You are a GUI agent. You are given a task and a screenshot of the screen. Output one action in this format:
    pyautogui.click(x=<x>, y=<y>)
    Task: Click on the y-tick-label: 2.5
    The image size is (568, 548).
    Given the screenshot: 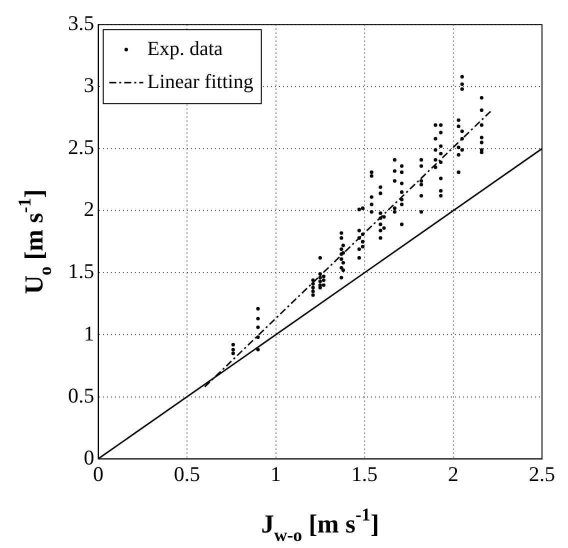 What is the action you would take?
    pyautogui.click(x=81, y=147)
    